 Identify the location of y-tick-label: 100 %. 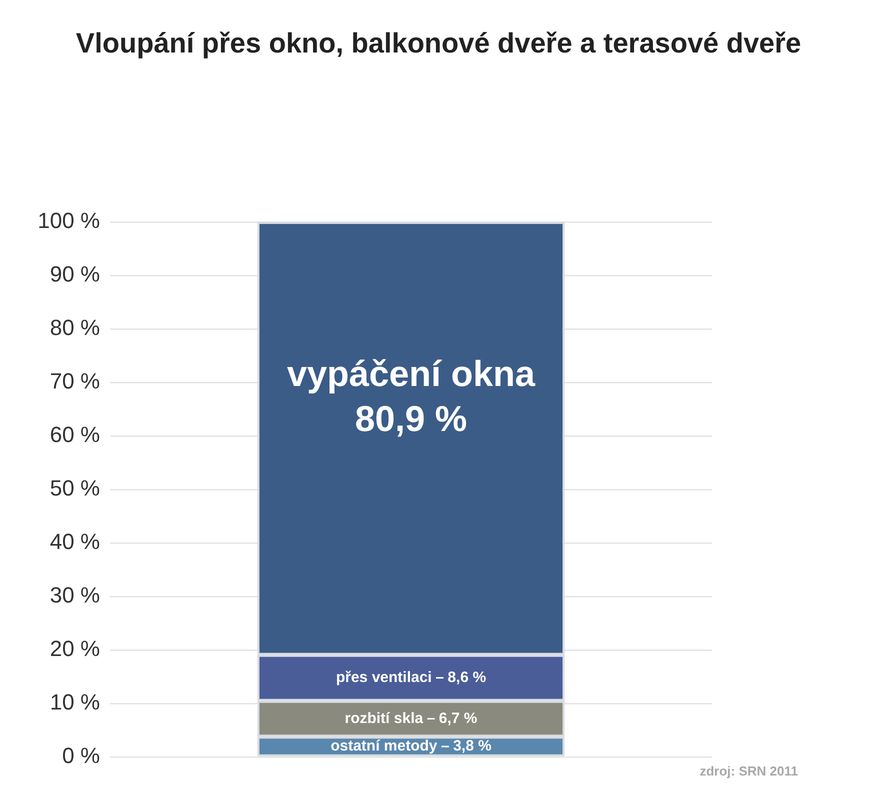
(69, 221).